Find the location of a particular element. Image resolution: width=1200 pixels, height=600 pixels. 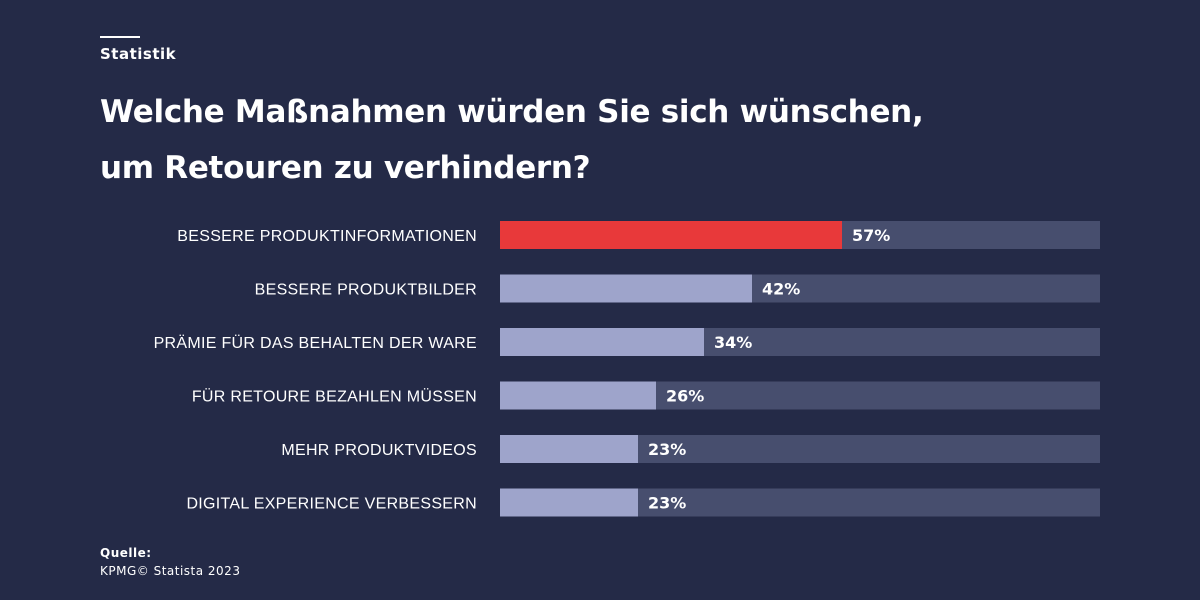

chart-title-line-2: um Retouren zu verhindern? is located at coordinates (345, 168).